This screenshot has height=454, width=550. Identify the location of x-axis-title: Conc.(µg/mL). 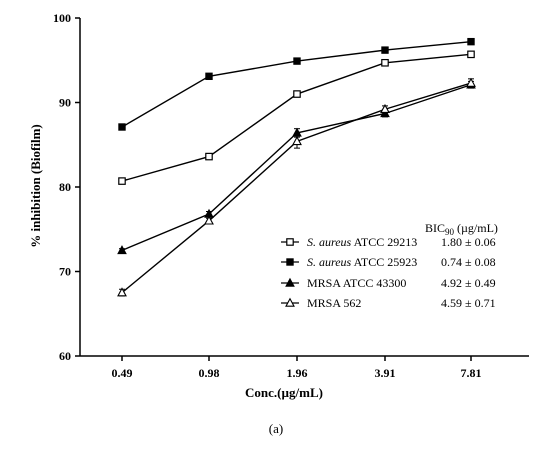
(284, 392).